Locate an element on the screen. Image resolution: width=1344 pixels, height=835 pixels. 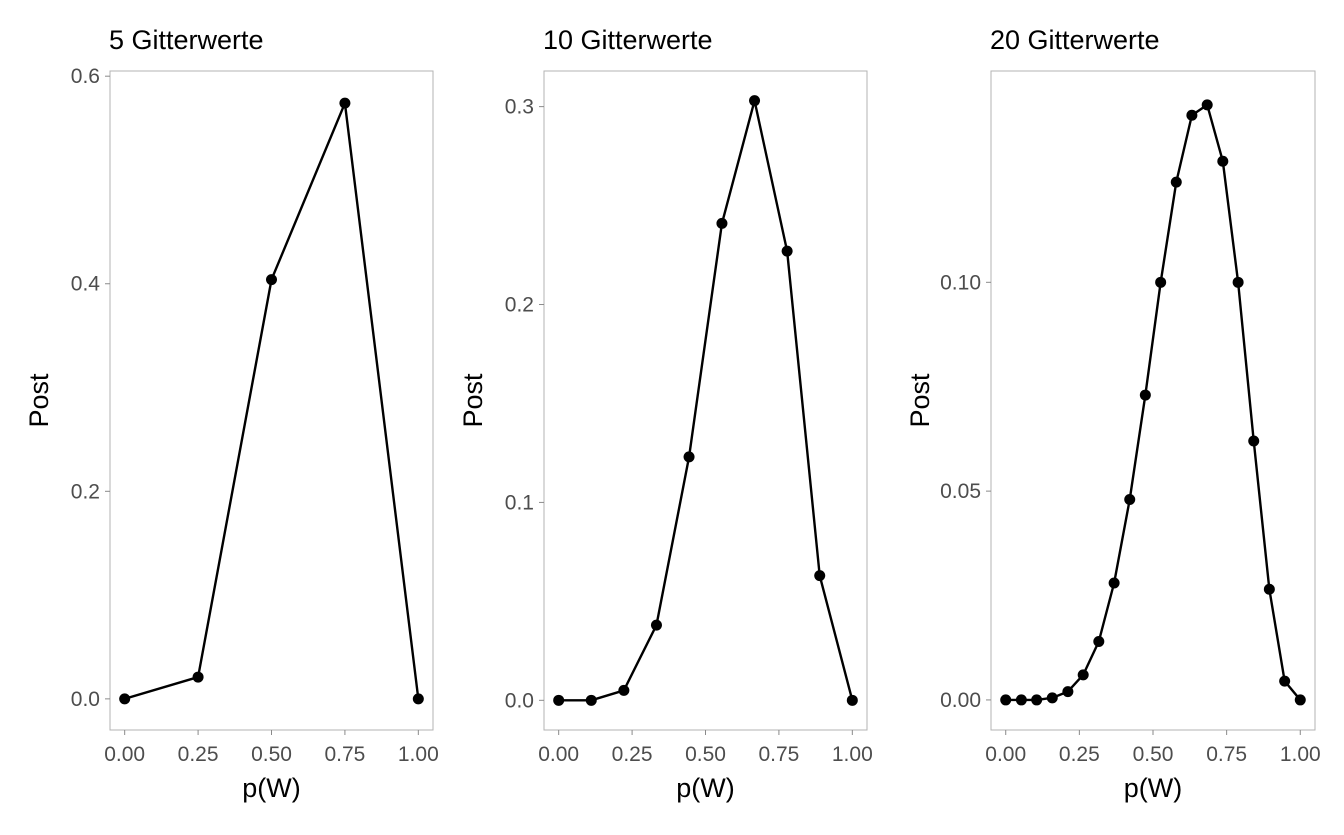
y-tick-label: 0.05 is located at coordinates (960, 491).